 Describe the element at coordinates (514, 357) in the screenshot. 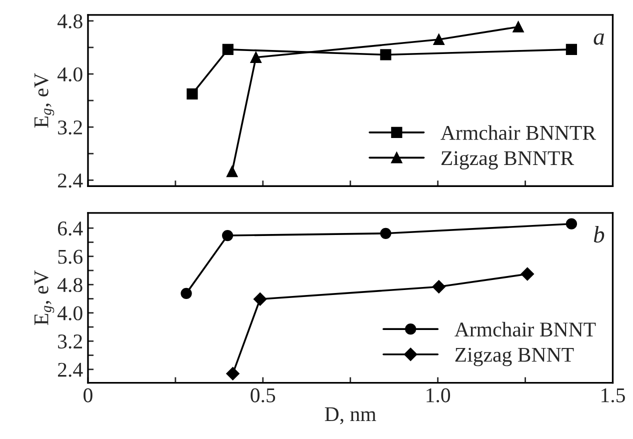

I see `legend-label: Zigzag BNNT` at that location.